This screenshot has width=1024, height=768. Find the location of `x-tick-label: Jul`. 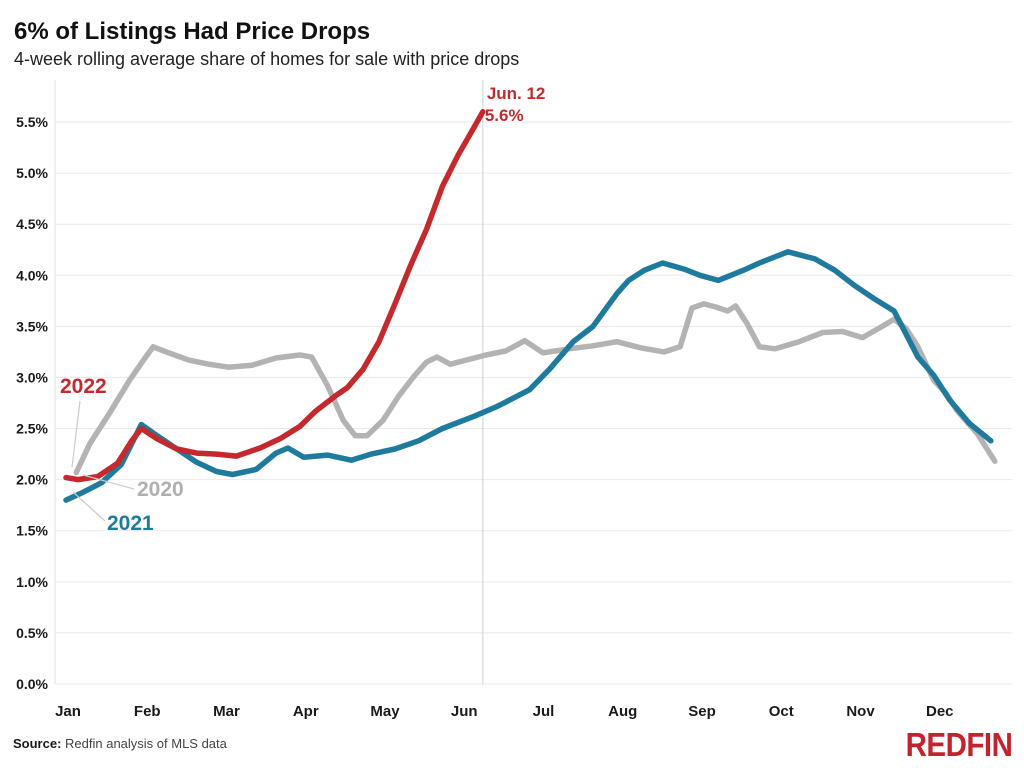

x-tick-label: Jul is located at coordinates (544, 711).